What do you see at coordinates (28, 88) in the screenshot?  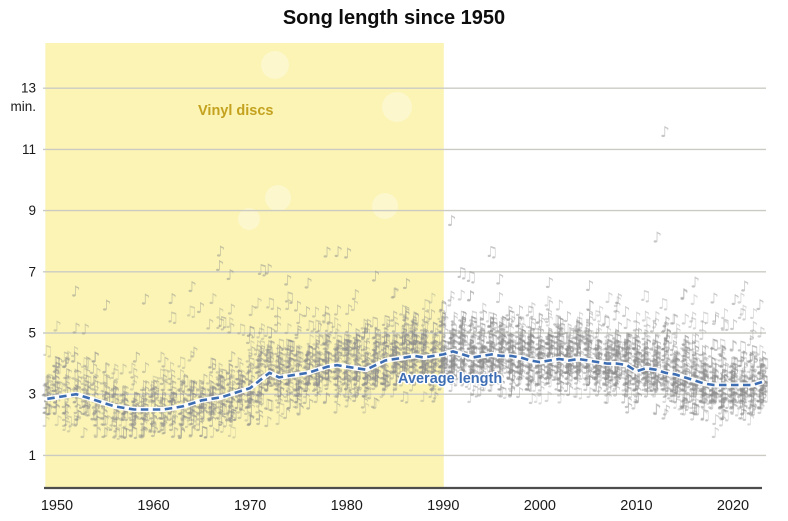 I see `y-tick-label: 13` at bounding box center [28, 88].